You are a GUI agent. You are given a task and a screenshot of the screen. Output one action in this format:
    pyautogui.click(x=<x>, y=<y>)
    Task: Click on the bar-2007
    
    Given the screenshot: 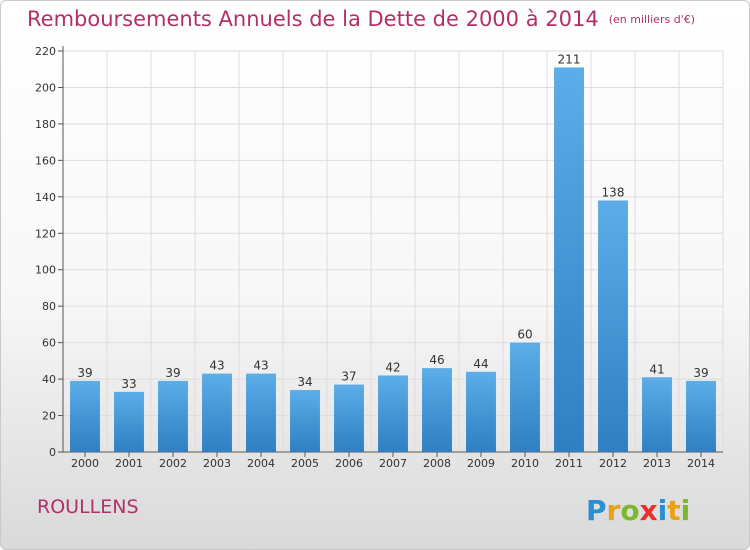 What is the action you would take?
    pyautogui.click(x=393, y=413)
    